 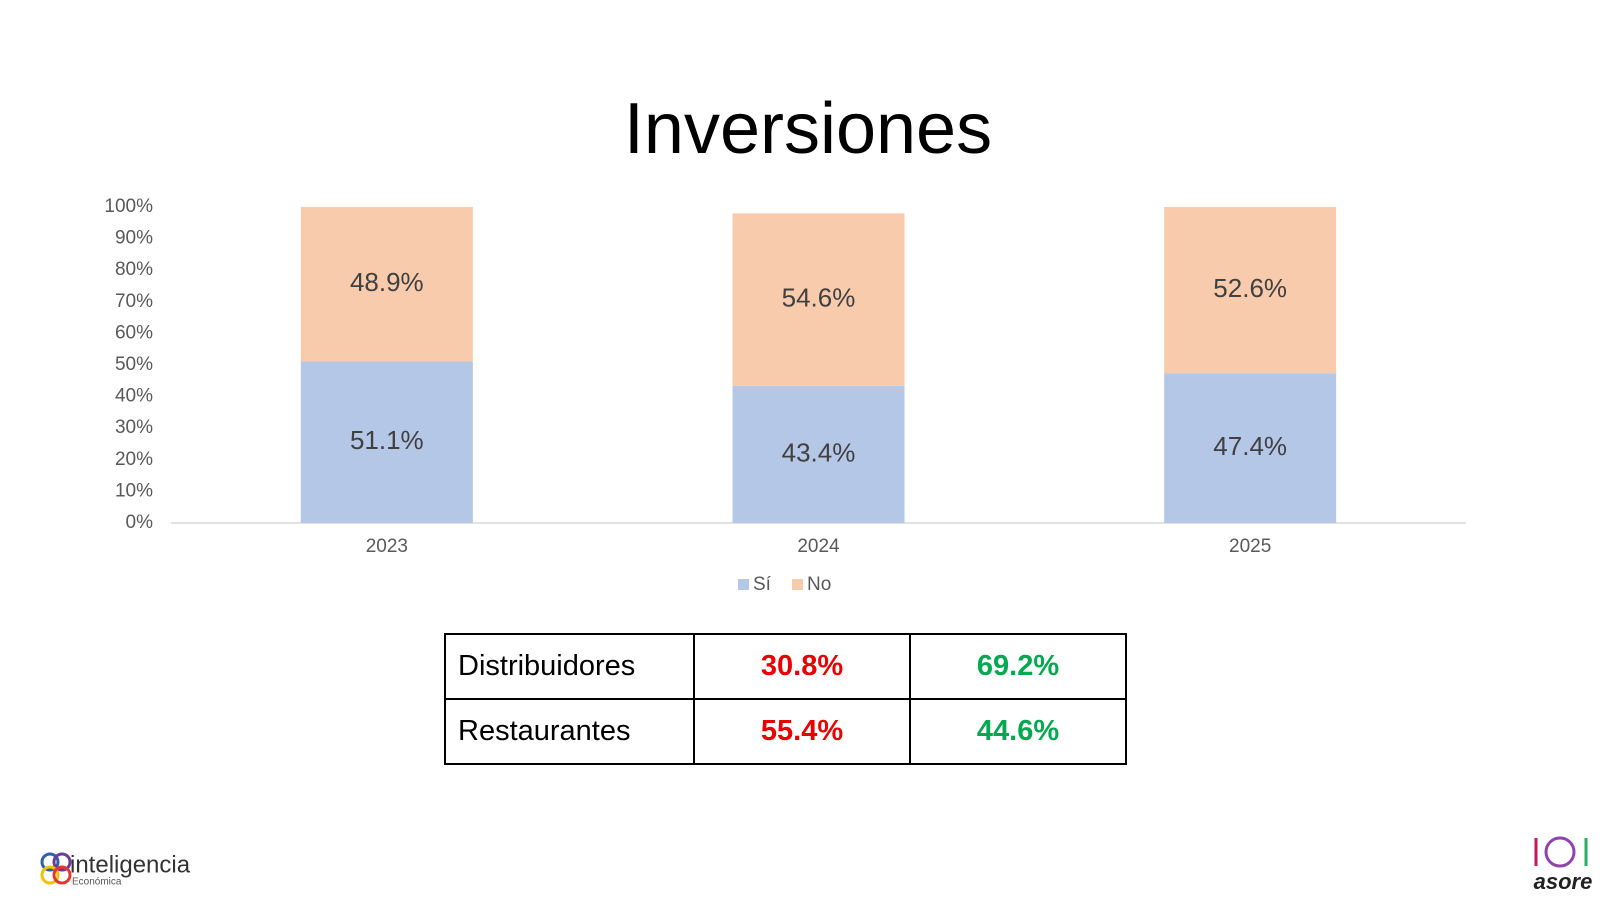 What do you see at coordinates (762, 584) in the screenshot?
I see `legend-label: Sí` at bounding box center [762, 584].